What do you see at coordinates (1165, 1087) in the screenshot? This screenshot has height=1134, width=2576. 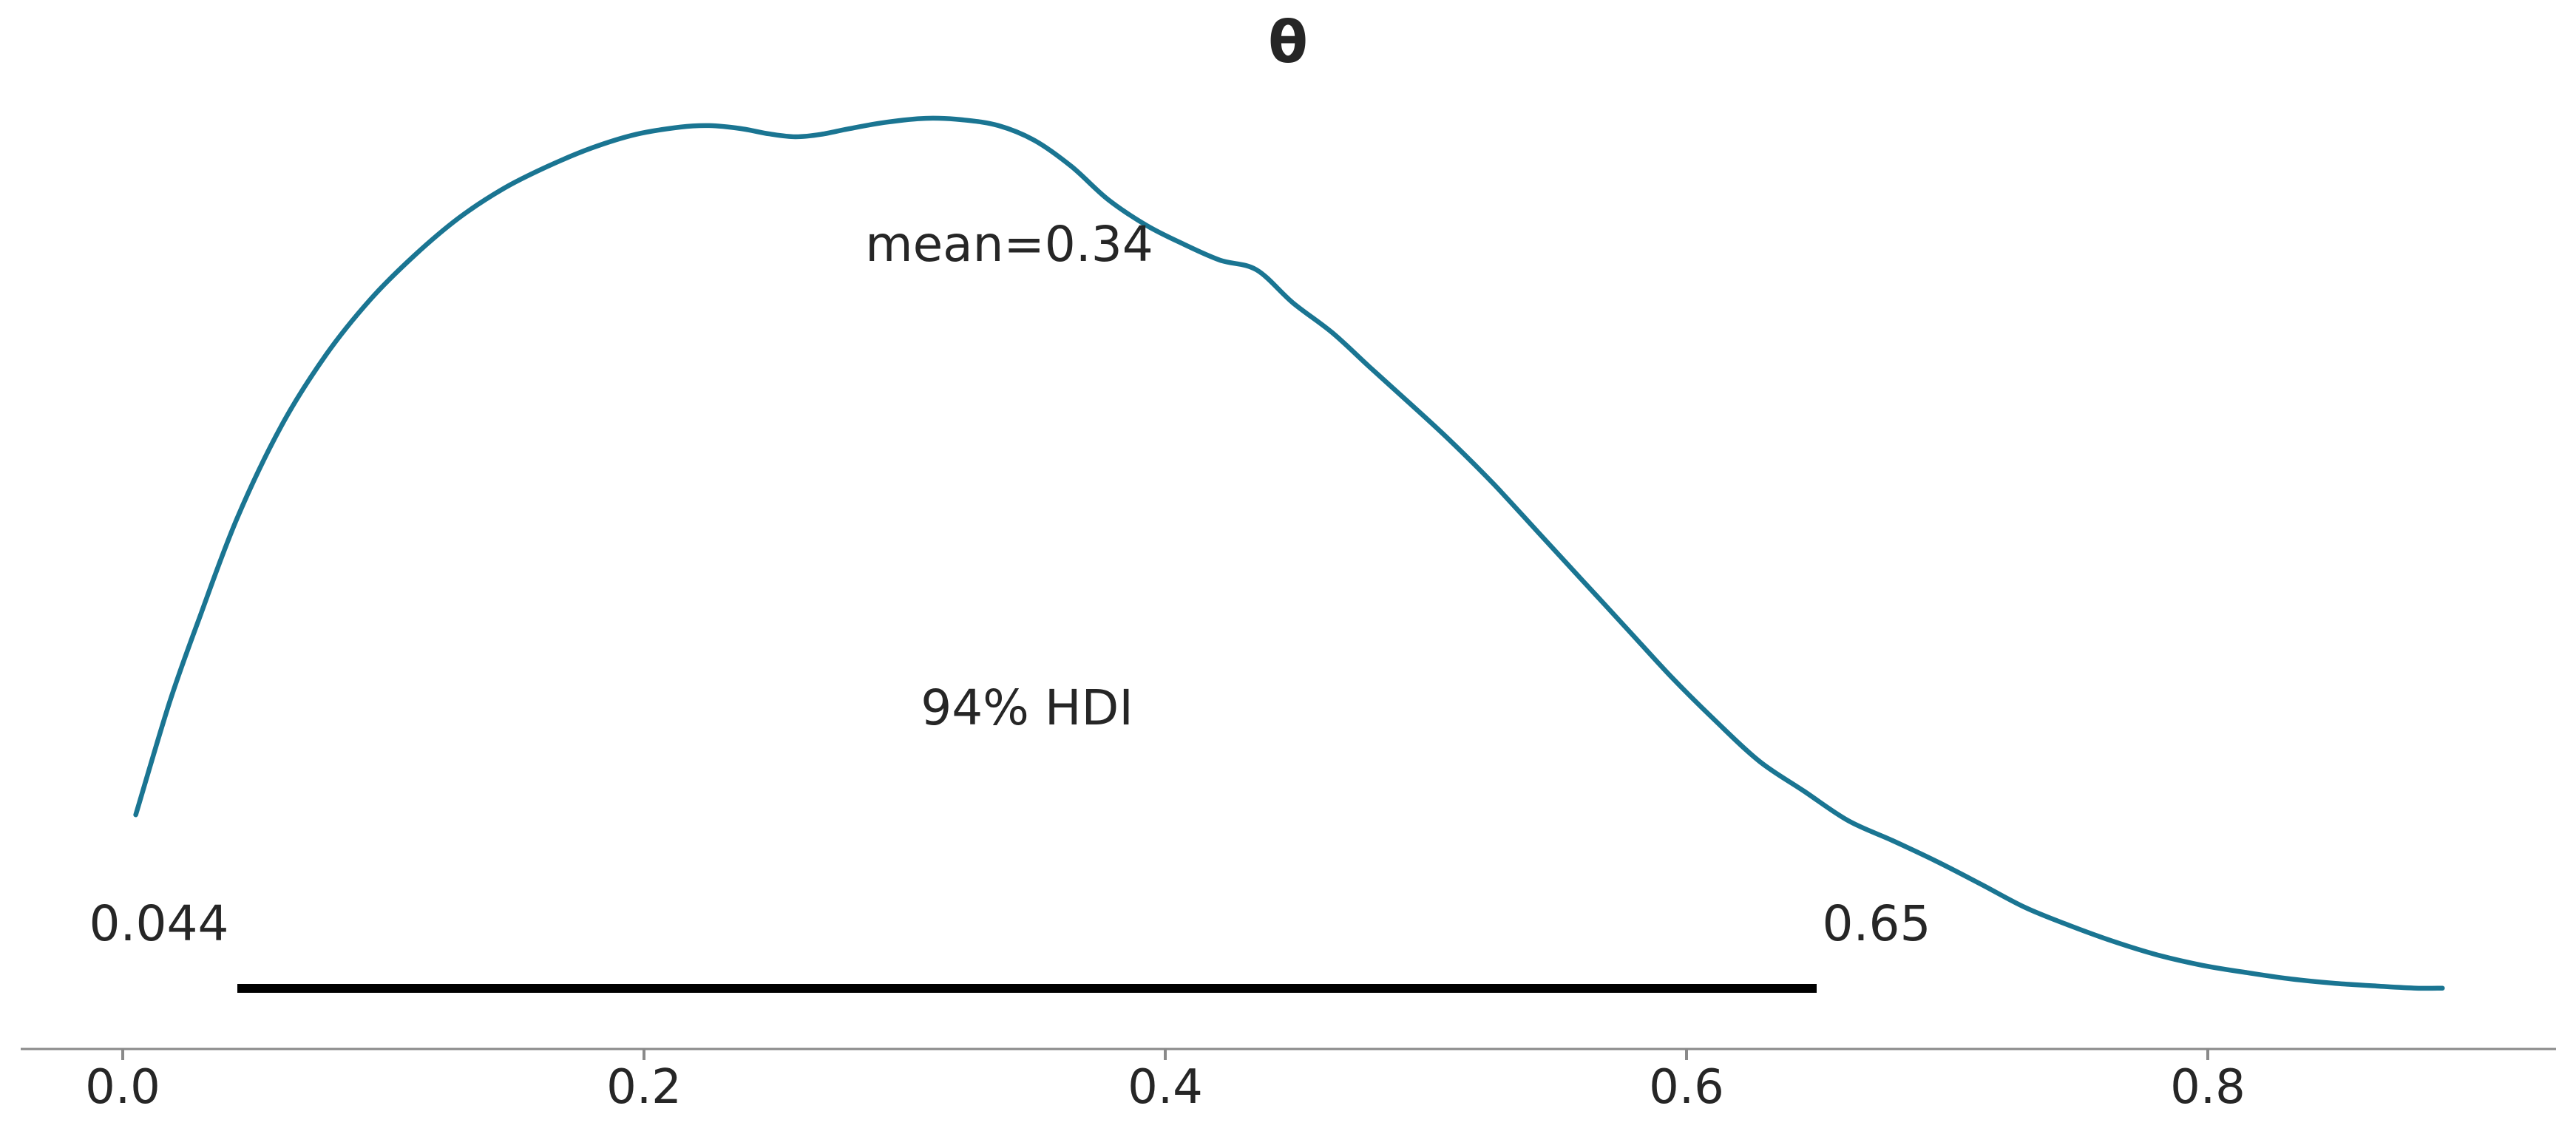 I see `x-tick-label: 0.4` at bounding box center [1165, 1087].